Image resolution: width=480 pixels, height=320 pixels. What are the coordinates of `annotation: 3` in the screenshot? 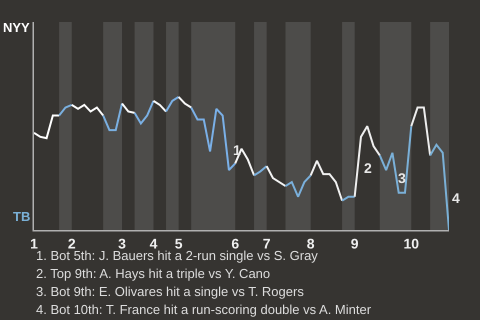 It's located at (402, 178).